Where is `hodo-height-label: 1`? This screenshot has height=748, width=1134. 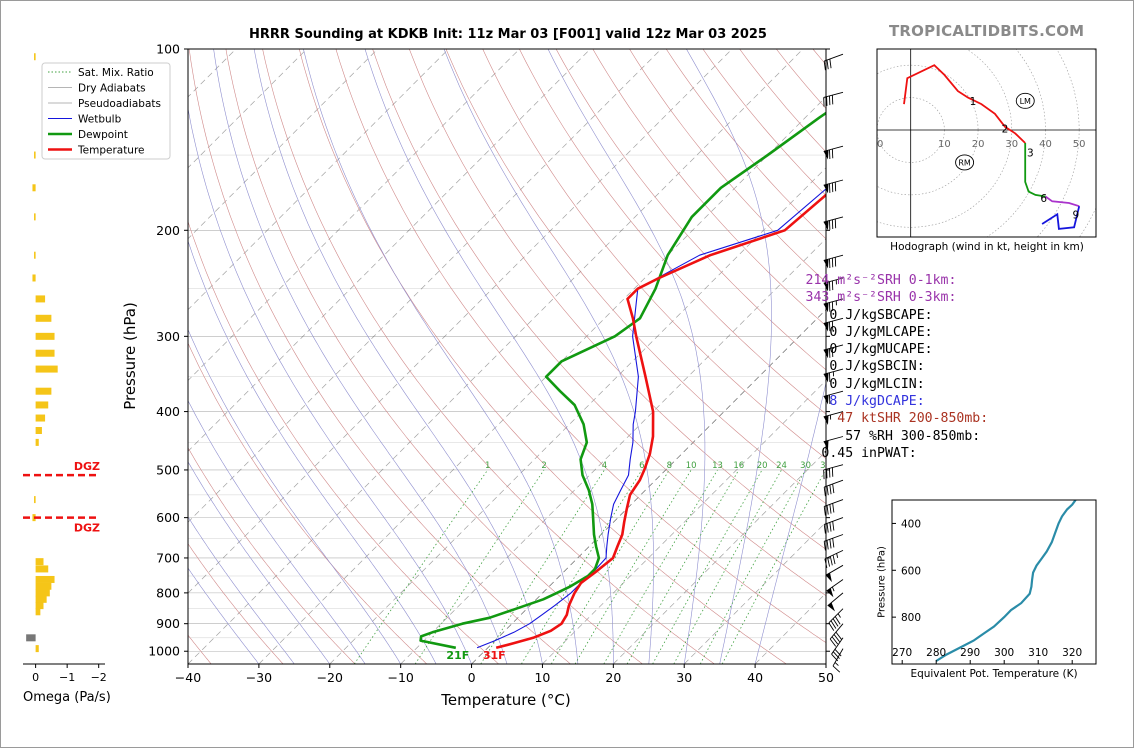
hodo-height-label: 1 is located at coordinates (973, 102).